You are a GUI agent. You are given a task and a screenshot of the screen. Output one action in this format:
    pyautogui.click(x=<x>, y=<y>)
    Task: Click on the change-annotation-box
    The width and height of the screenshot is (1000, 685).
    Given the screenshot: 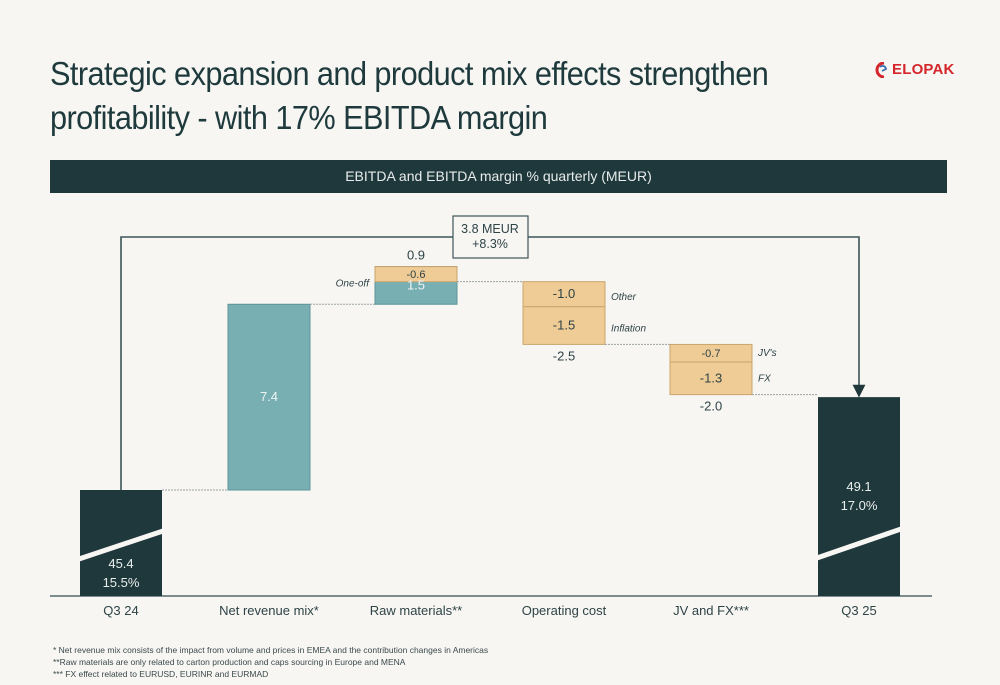 What is the action you would take?
    pyautogui.click(x=490, y=237)
    